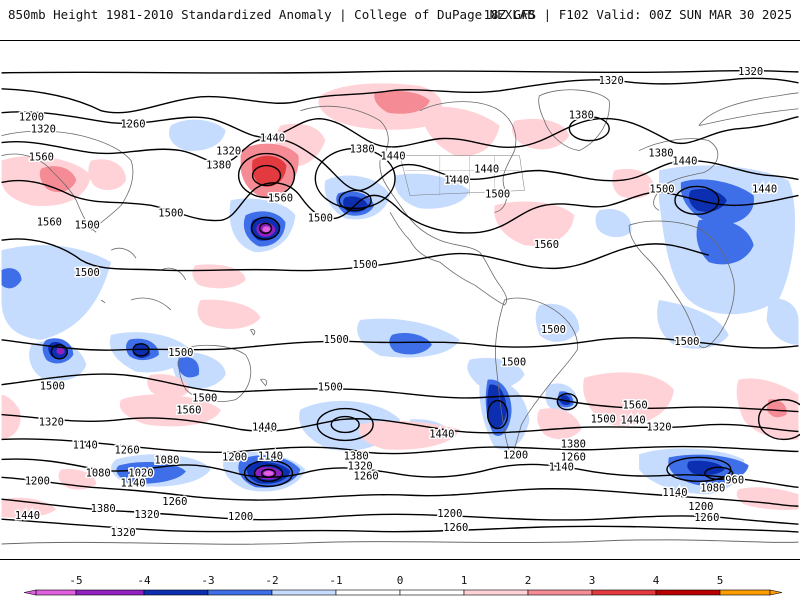 The width and height of the screenshot is (800, 600). Describe the element at coordinates (207, 580) in the screenshot. I see `colorbar-tick-label: -3` at that location.